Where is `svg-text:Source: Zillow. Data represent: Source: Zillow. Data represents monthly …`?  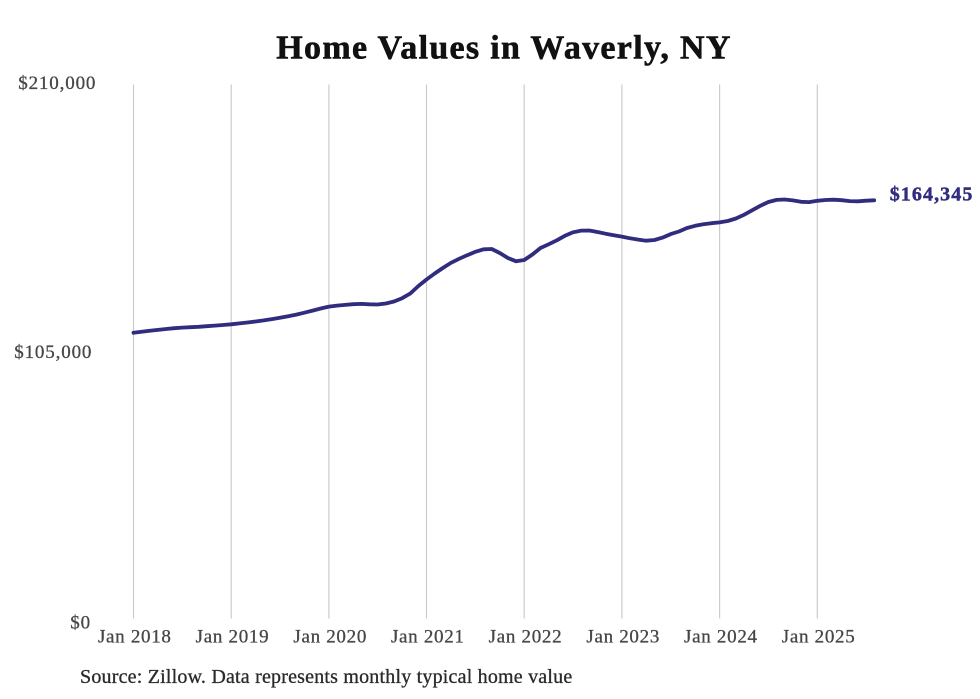
svg-text:Source: Zillow. Data represent: Source: Zillow. Data represents monthly … is located at coordinates (326, 677).